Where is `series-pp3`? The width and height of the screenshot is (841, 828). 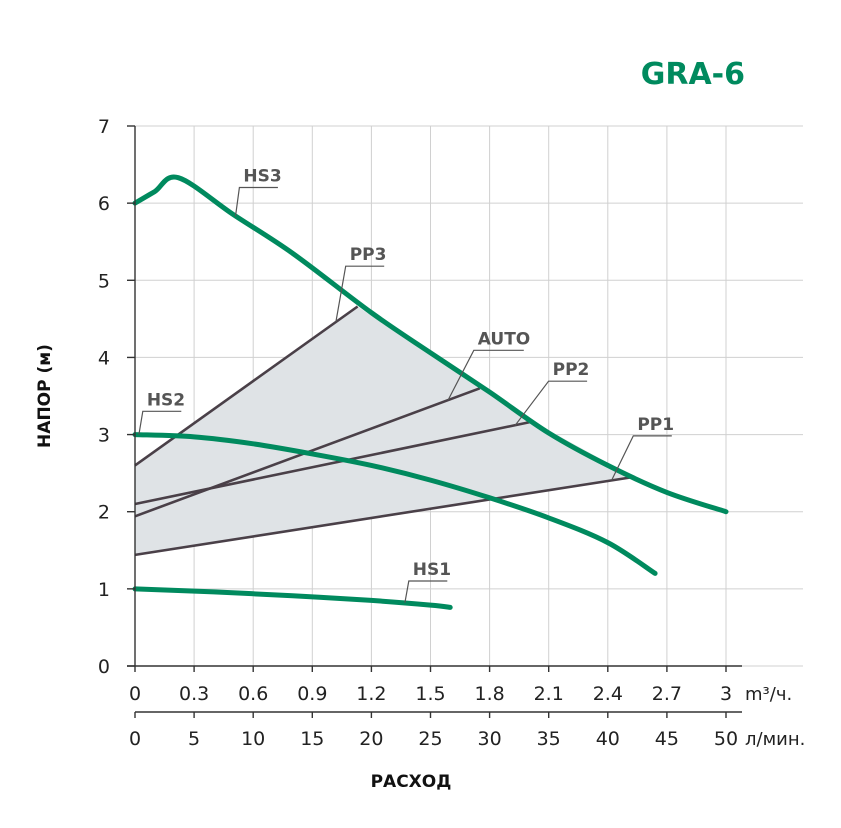
series-pp3 is located at coordinates (246, 386).